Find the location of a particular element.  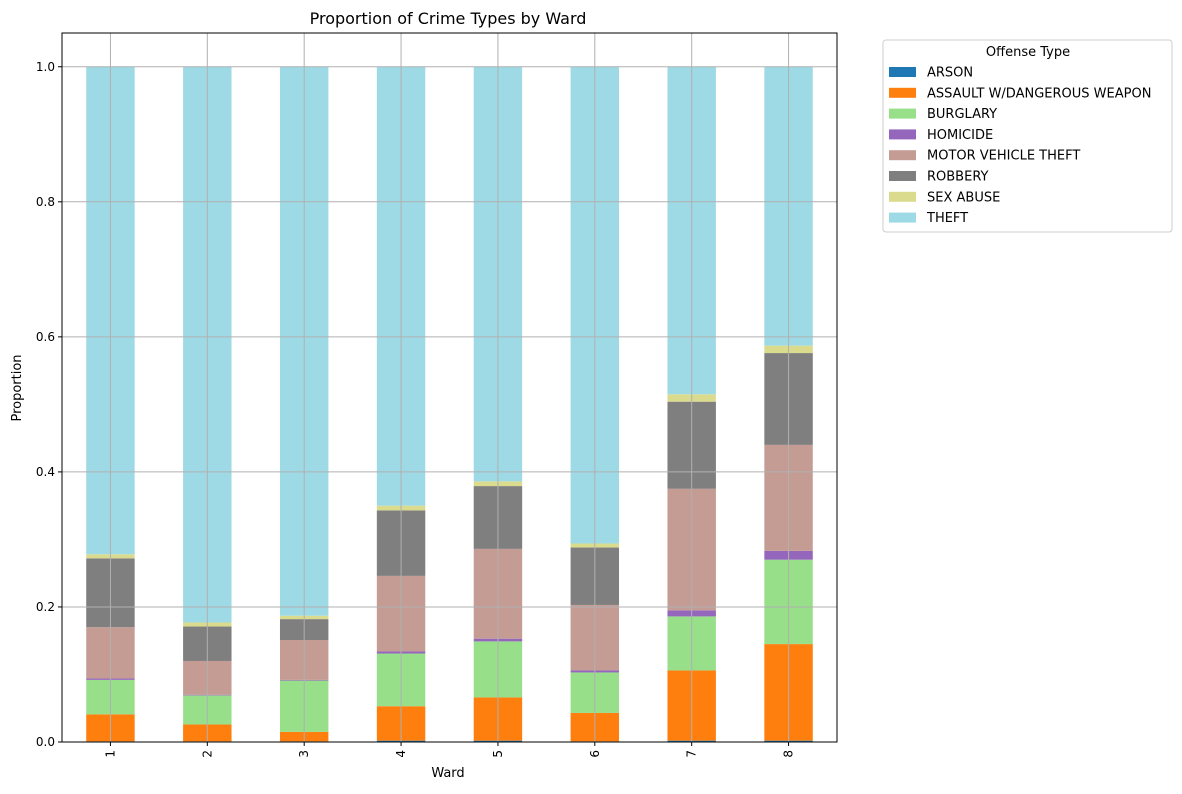

legend-entry-label: THEFT is located at coordinates (947, 218).